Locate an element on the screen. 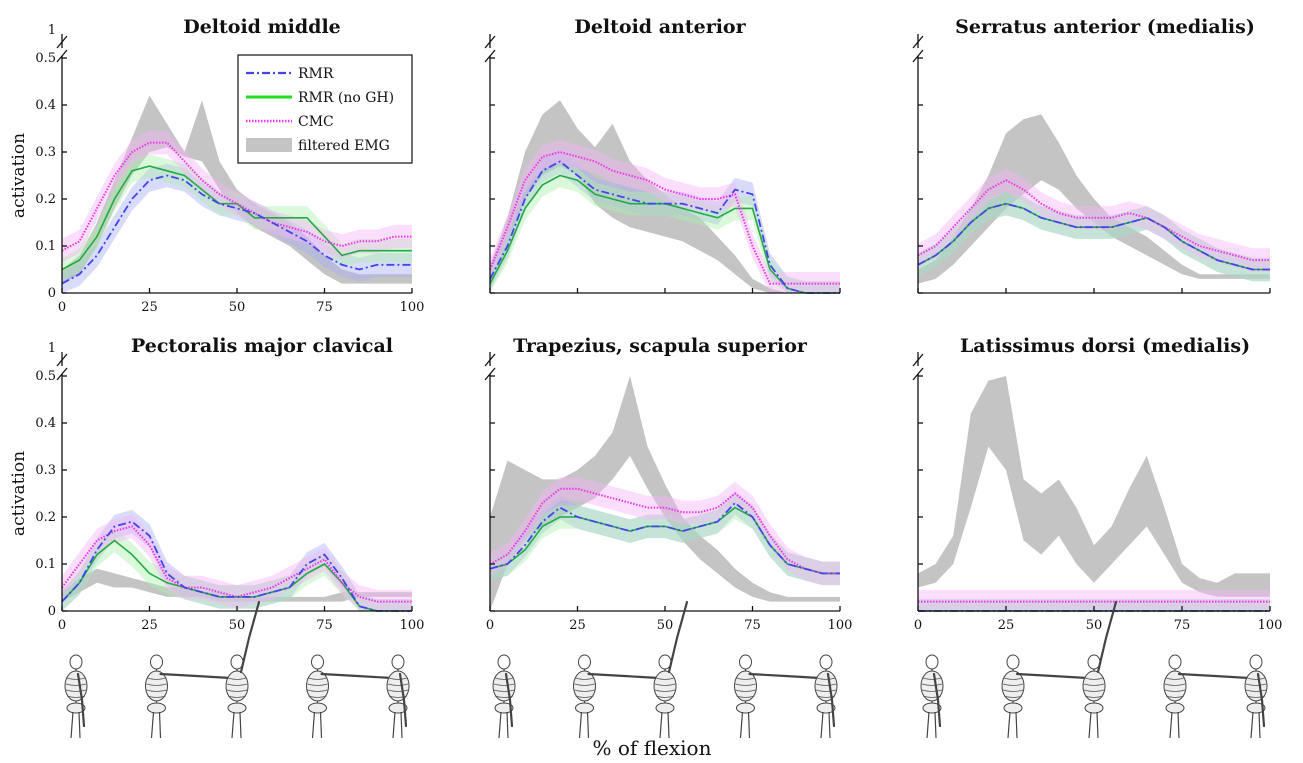 This screenshot has width=1303, height=763. chart-title: Latissimus dorsi (medialis) is located at coordinates (1105, 346).